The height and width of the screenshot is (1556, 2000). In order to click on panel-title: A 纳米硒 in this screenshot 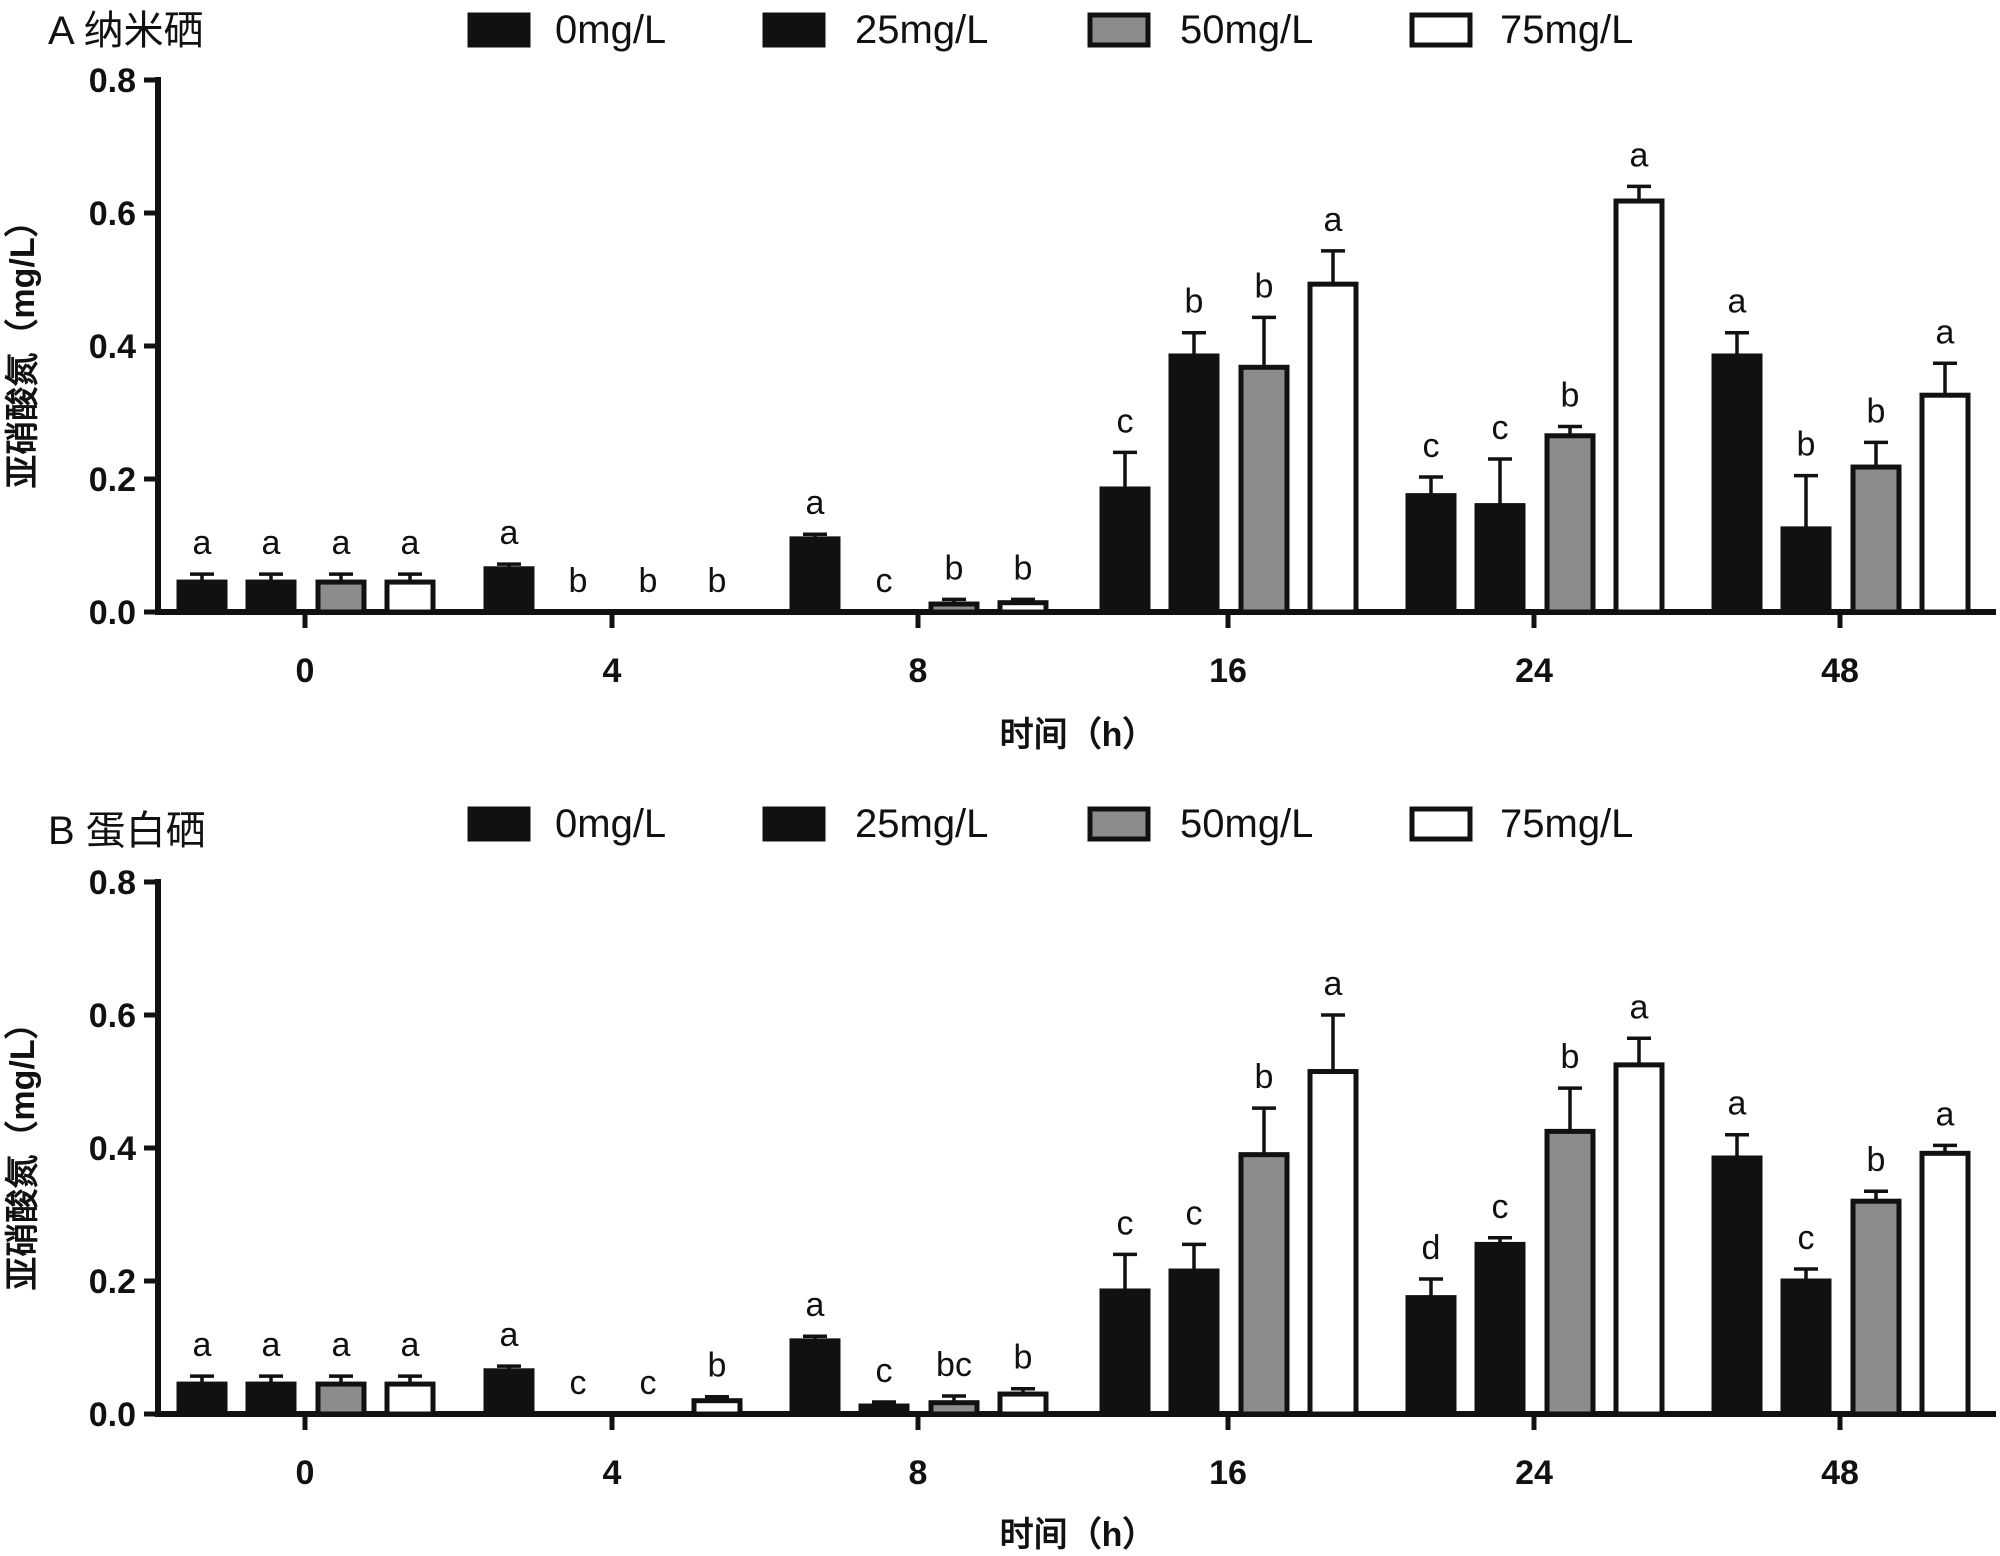, I will do `click(126, 31)`.